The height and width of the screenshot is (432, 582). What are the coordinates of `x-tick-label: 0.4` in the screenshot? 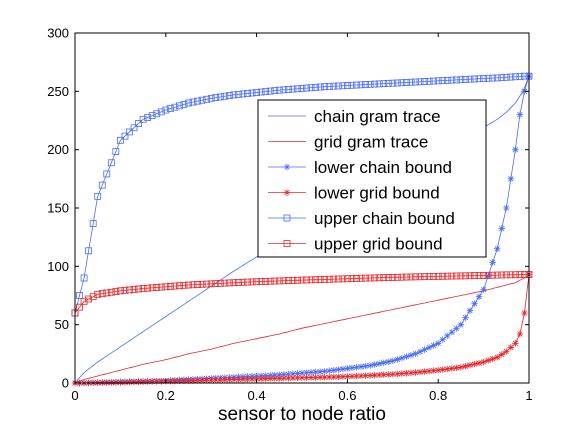 It's located at (257, 395).